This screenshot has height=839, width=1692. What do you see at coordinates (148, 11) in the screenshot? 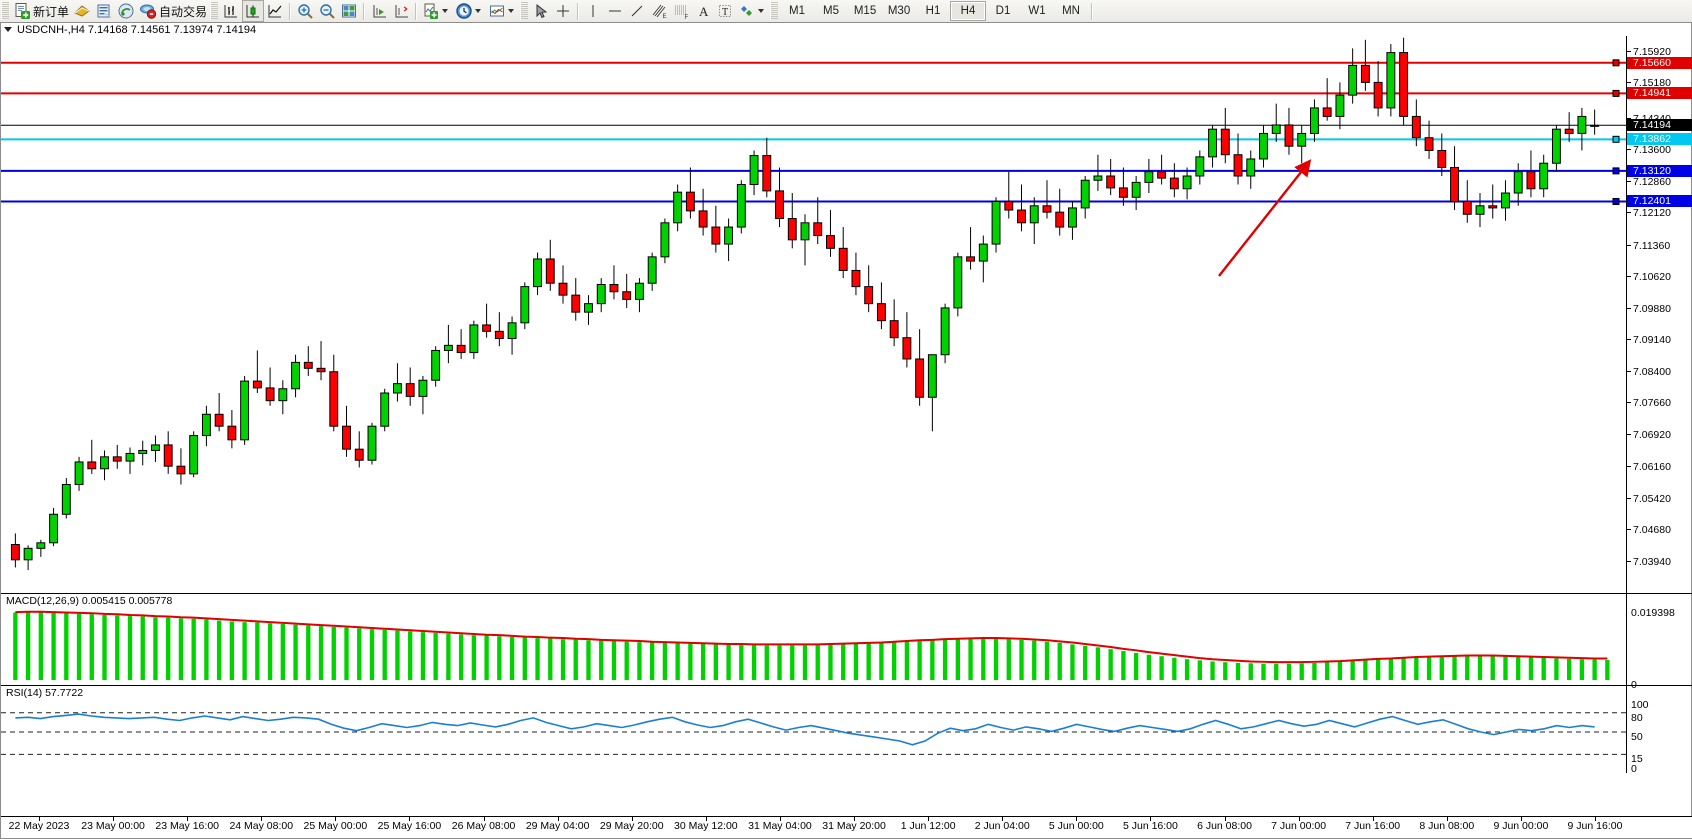
I see `auto-trading-icon` at bounding box center [148, 11].